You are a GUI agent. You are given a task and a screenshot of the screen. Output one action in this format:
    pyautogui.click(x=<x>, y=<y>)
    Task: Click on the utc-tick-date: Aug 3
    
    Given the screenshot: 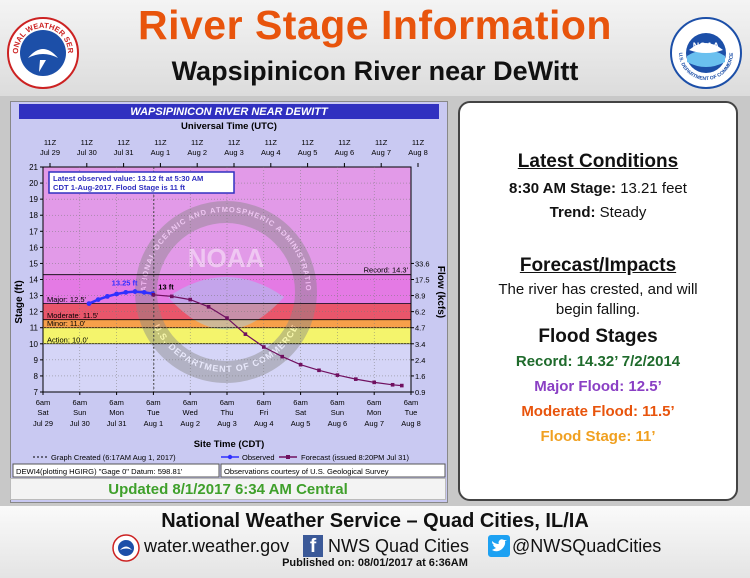 What is the action you would take?
    pyautogui.click(x=234, y=152)
    